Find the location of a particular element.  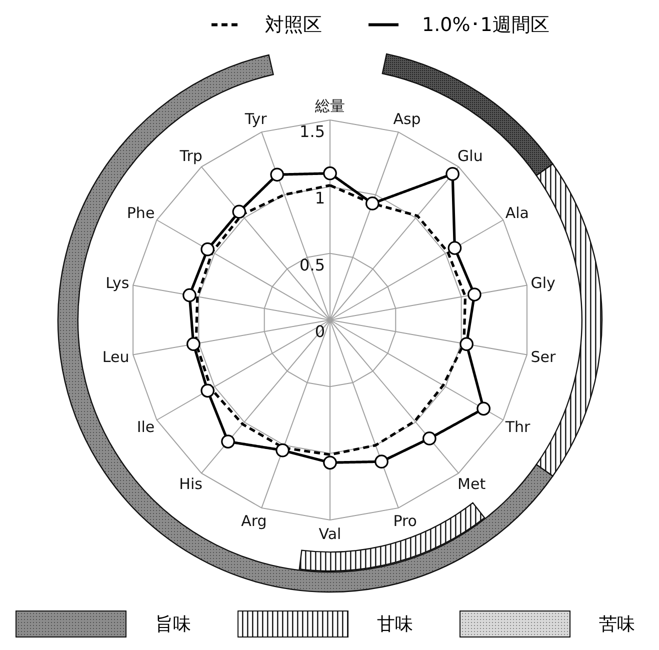

legend-label: 対照区 is located at coordinates (293, 25).